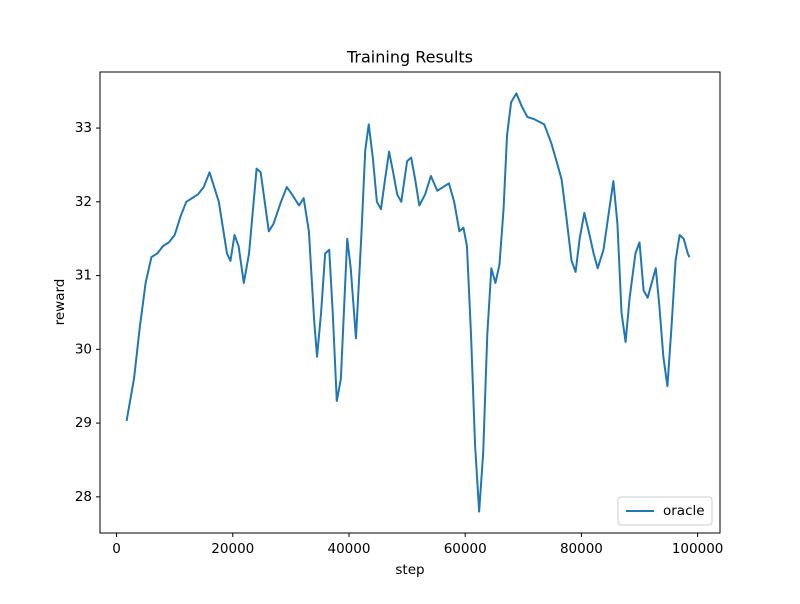 The width and height of the screenshot is (800, 604). I want to click on y-tick-label: 28, so click(83, 497).